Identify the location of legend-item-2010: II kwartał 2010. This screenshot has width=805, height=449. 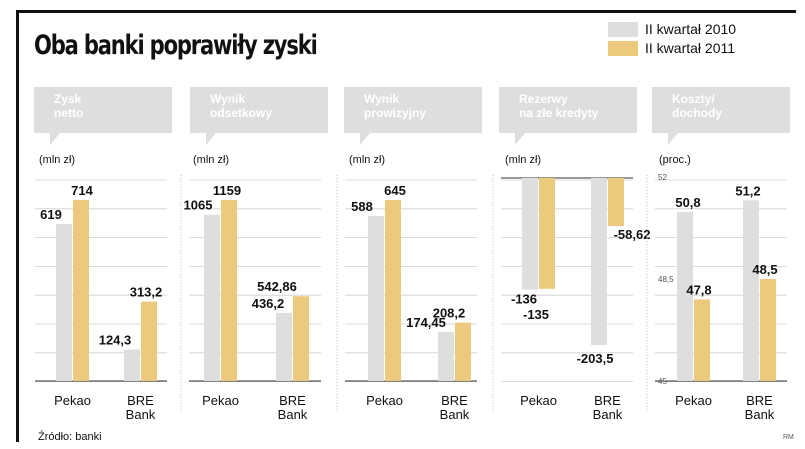
(703, 29).